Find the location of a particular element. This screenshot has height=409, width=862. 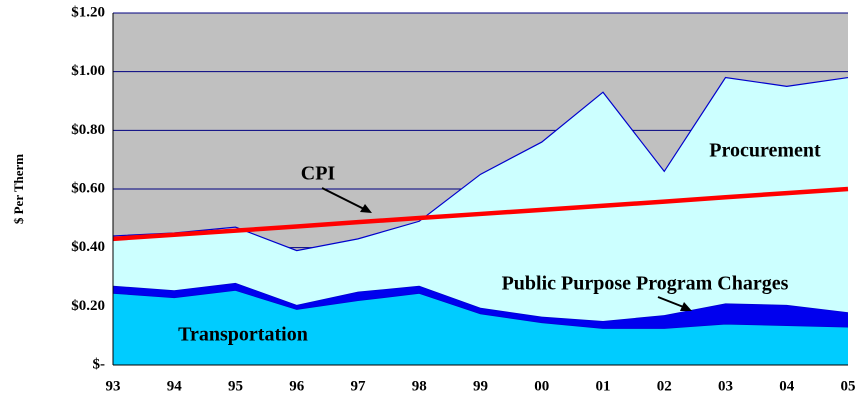

x-tick-label: 04 is located at coordinates (787, 386).